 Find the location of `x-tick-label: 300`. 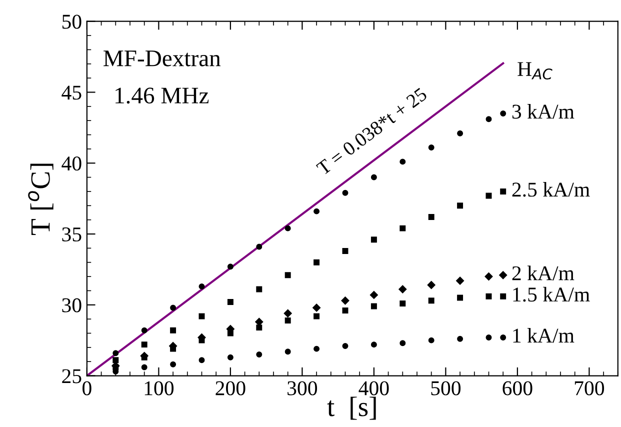

x-tick-label: 300 is located at coordinates (303, 388).